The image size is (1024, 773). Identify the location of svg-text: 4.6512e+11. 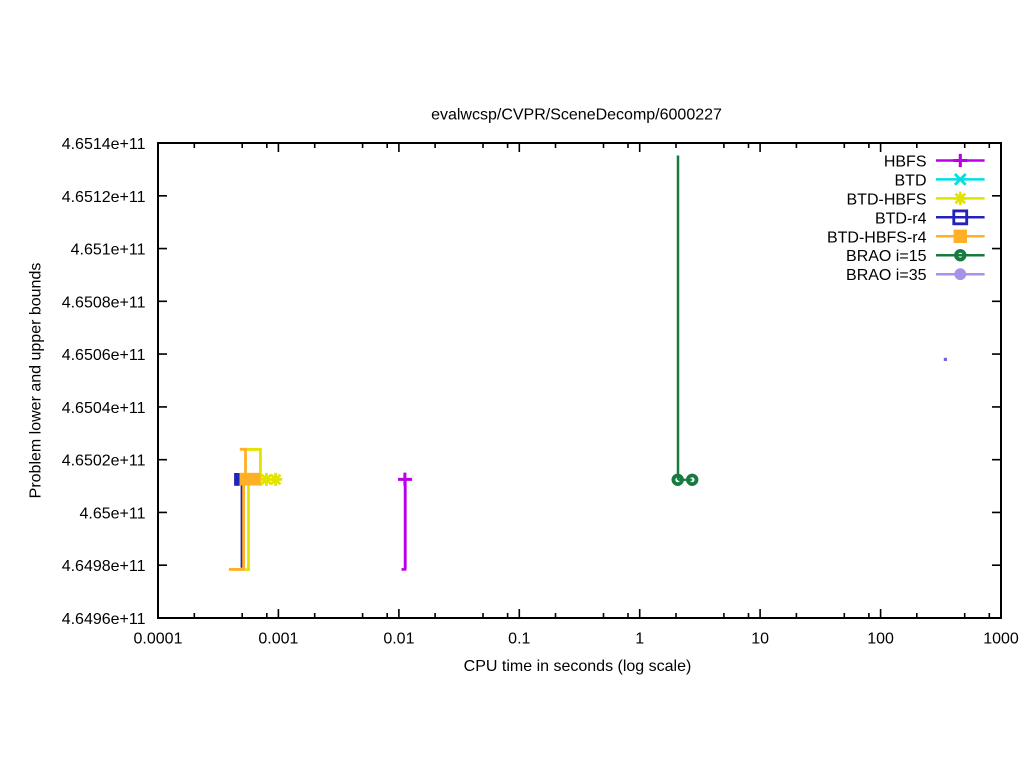
(104, 197).